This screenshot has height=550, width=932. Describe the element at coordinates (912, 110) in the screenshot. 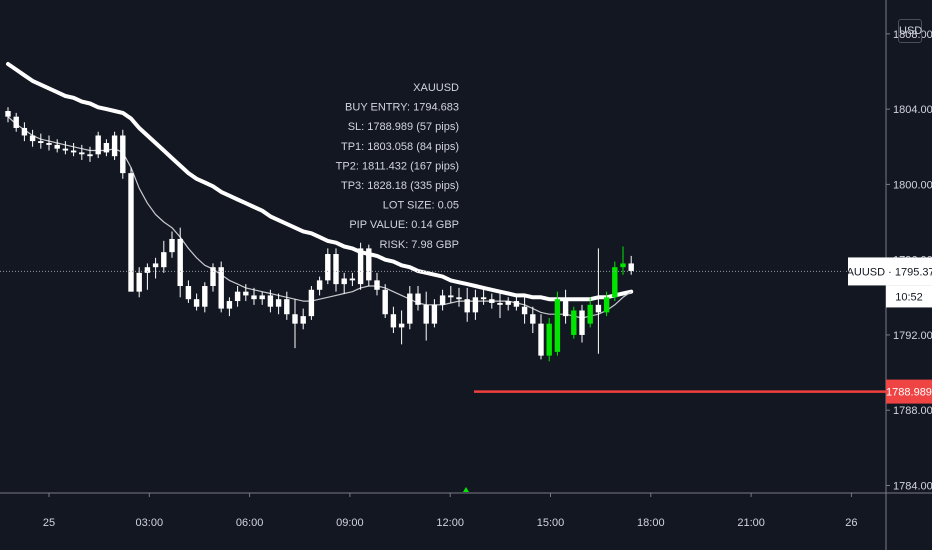

I see `y-tick-label: 1804.000` at that location.